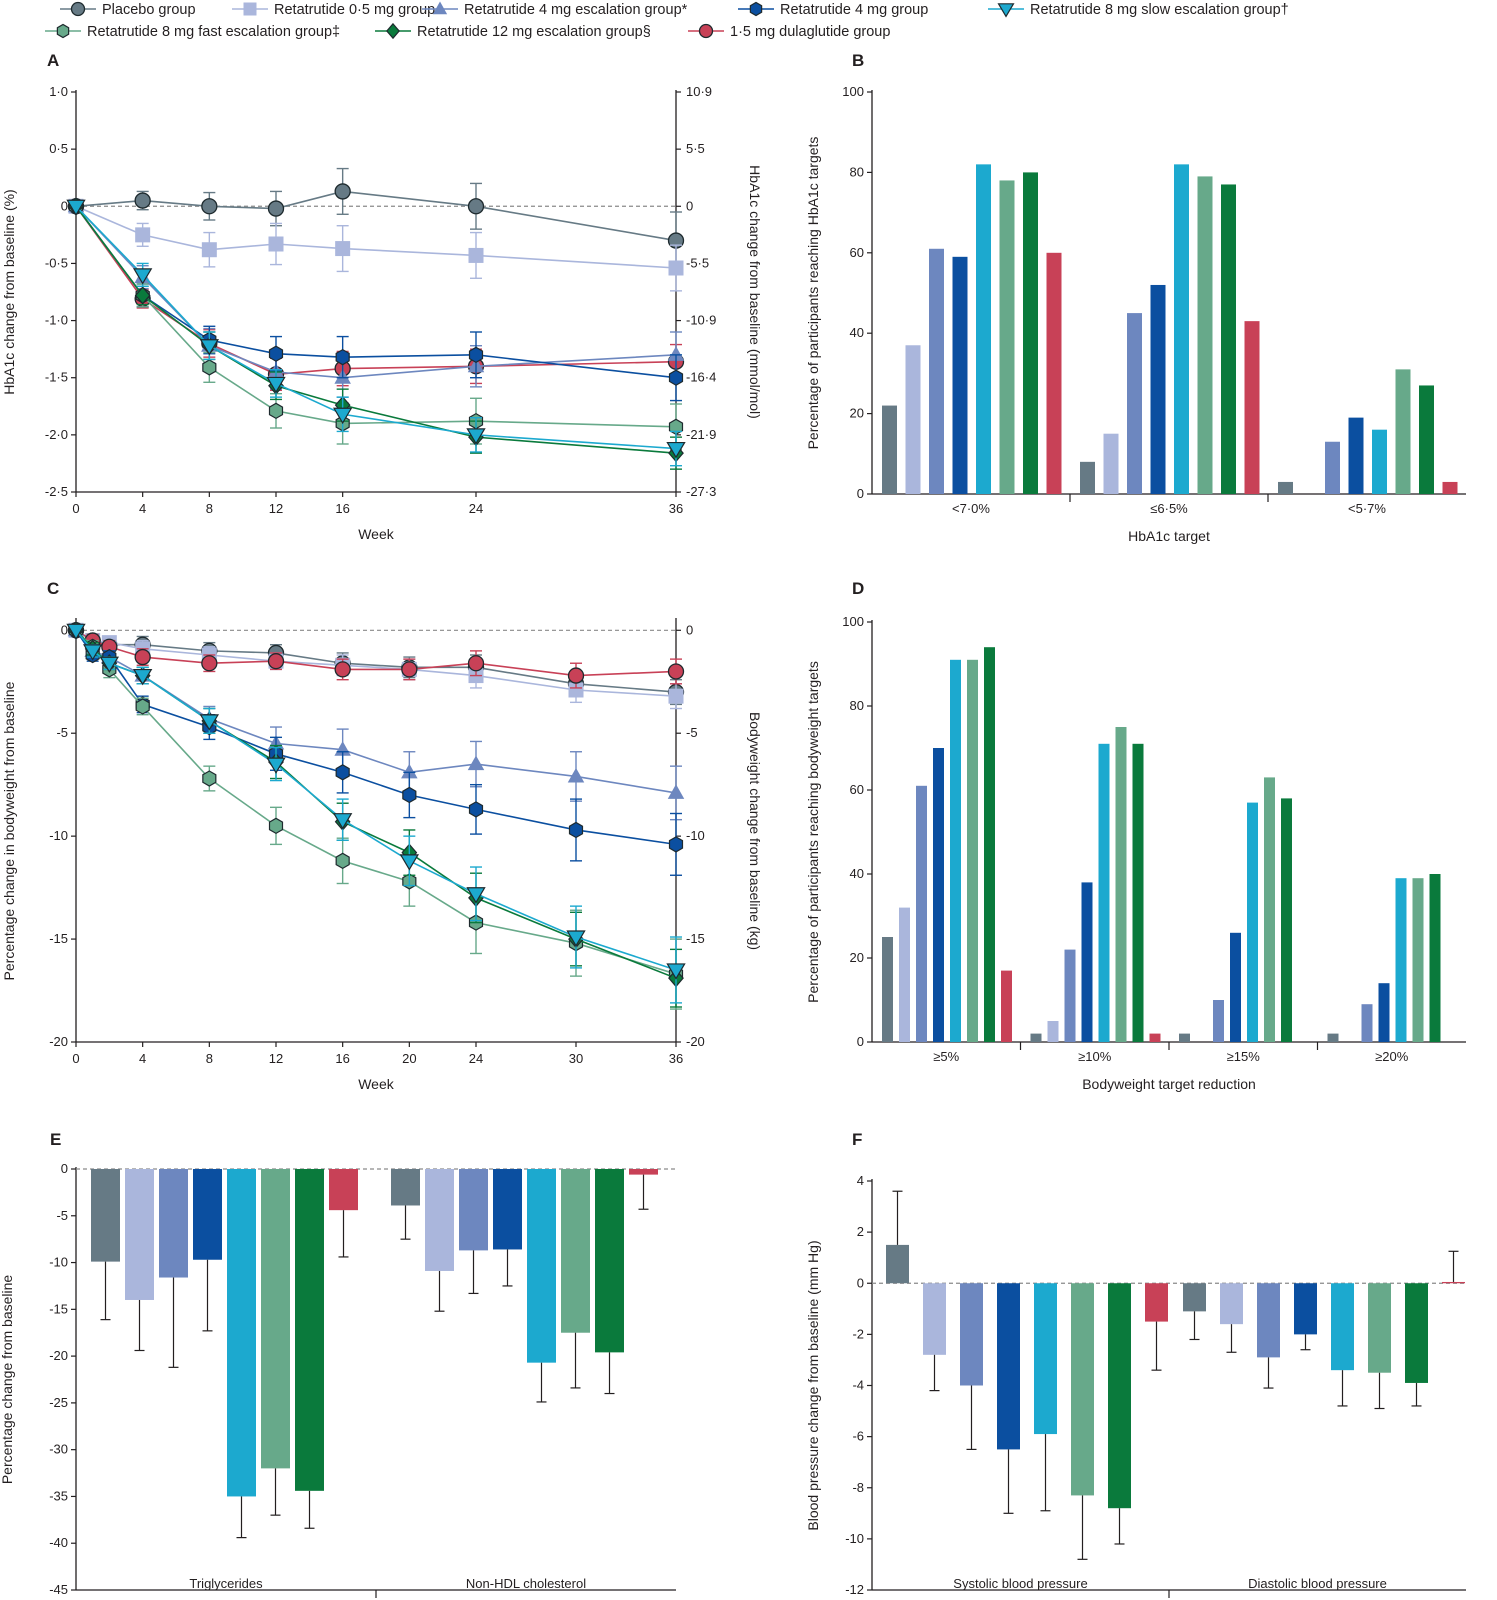  I want to click on data-point-r8fast, so click(209, 367).